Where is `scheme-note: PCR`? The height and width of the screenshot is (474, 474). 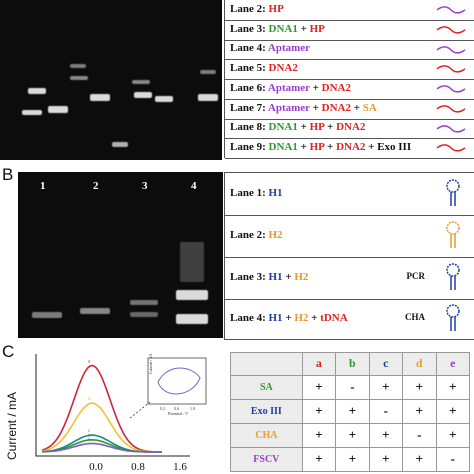
scheme-note: PCR is located at coordinates (416, 276).